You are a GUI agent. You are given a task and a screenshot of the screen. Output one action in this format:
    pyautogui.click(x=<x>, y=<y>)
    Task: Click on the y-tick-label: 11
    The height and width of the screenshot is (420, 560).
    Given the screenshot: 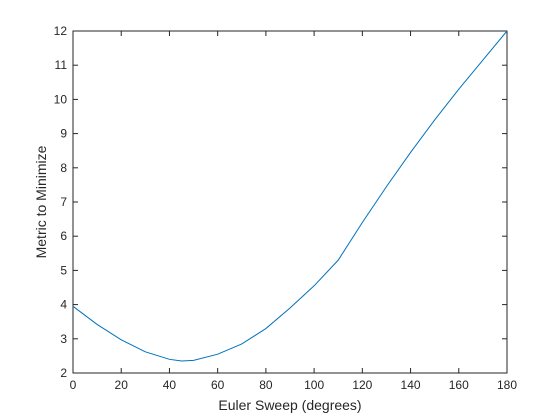 What is the action you would take?
    pyautogui.click(x=61, y=65)
    